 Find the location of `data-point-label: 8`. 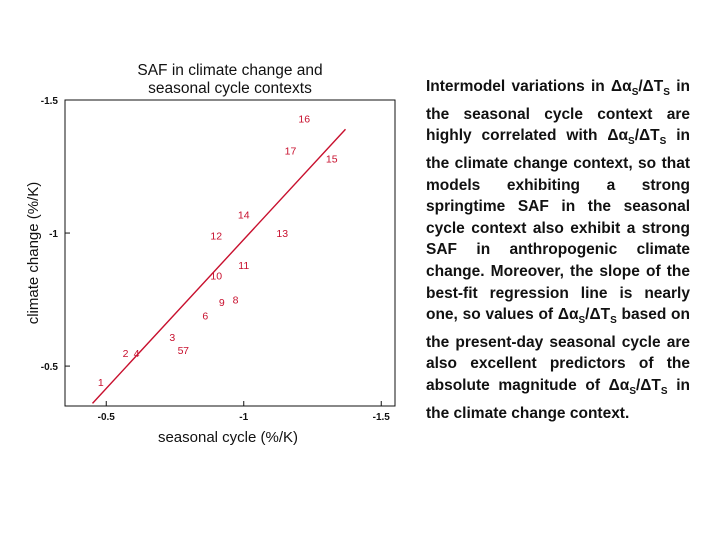

data-point-label: 8 is located at coordinates (236, 301).